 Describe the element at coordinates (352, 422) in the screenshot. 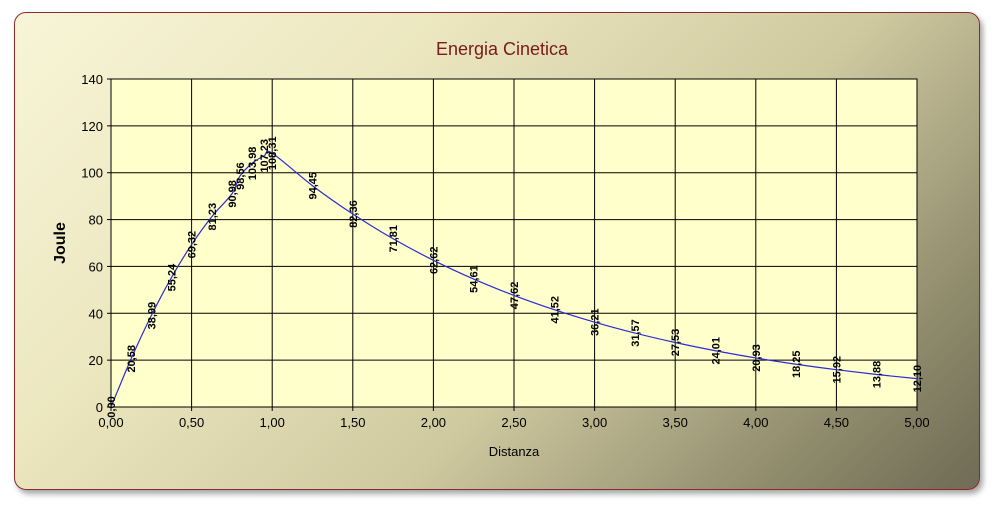

I see `x-tick-label: 1,50` at that location.